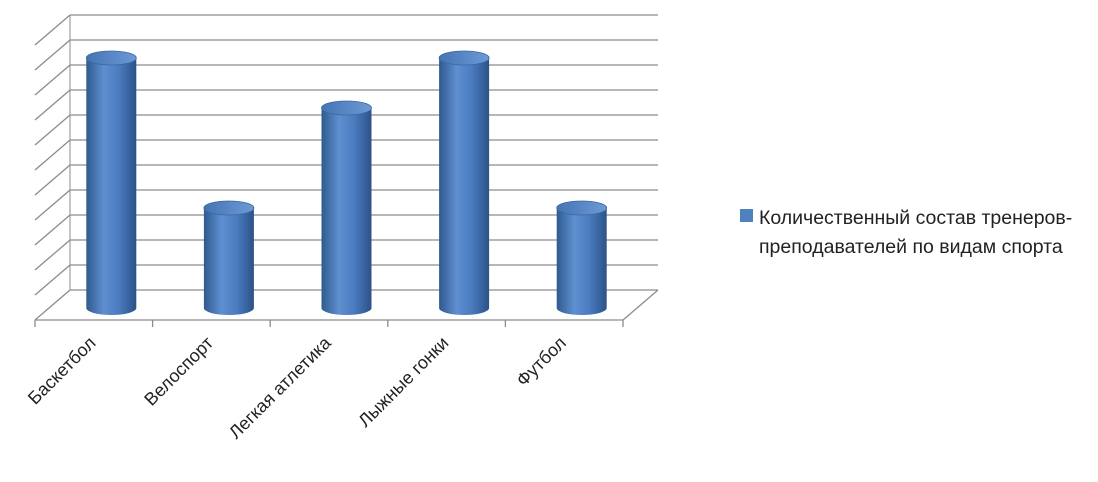 The width and height of the screenshot is (1098, 482). What do you see at coordinates (280, 387) in the screenshot?
I see `category-label: Легкая атлетика` at bounding box center [280, 387].